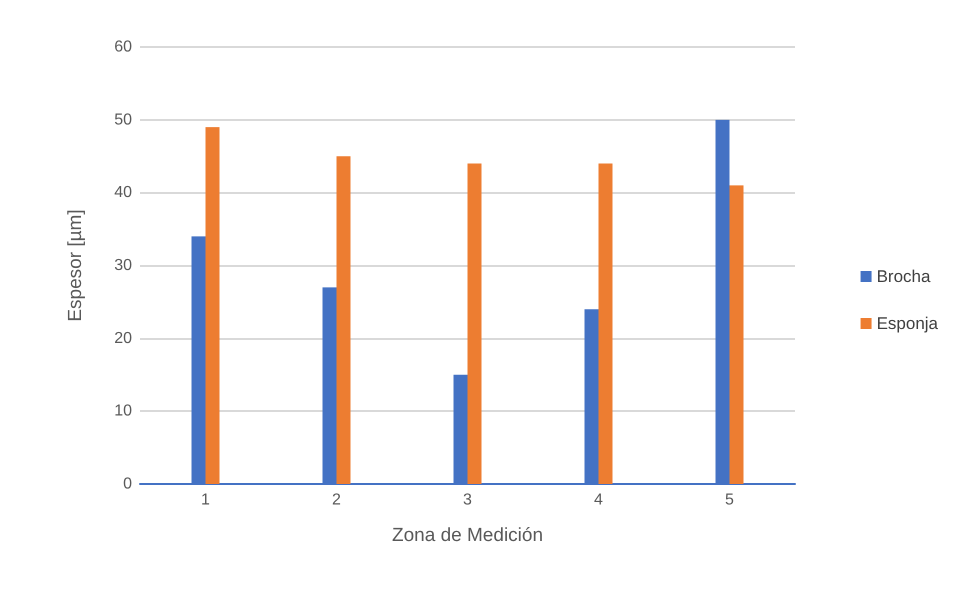 Image resolution: width=955 pixels, height=600 pixels. I want to click on y-tick-label: 10, so click(123, 411).